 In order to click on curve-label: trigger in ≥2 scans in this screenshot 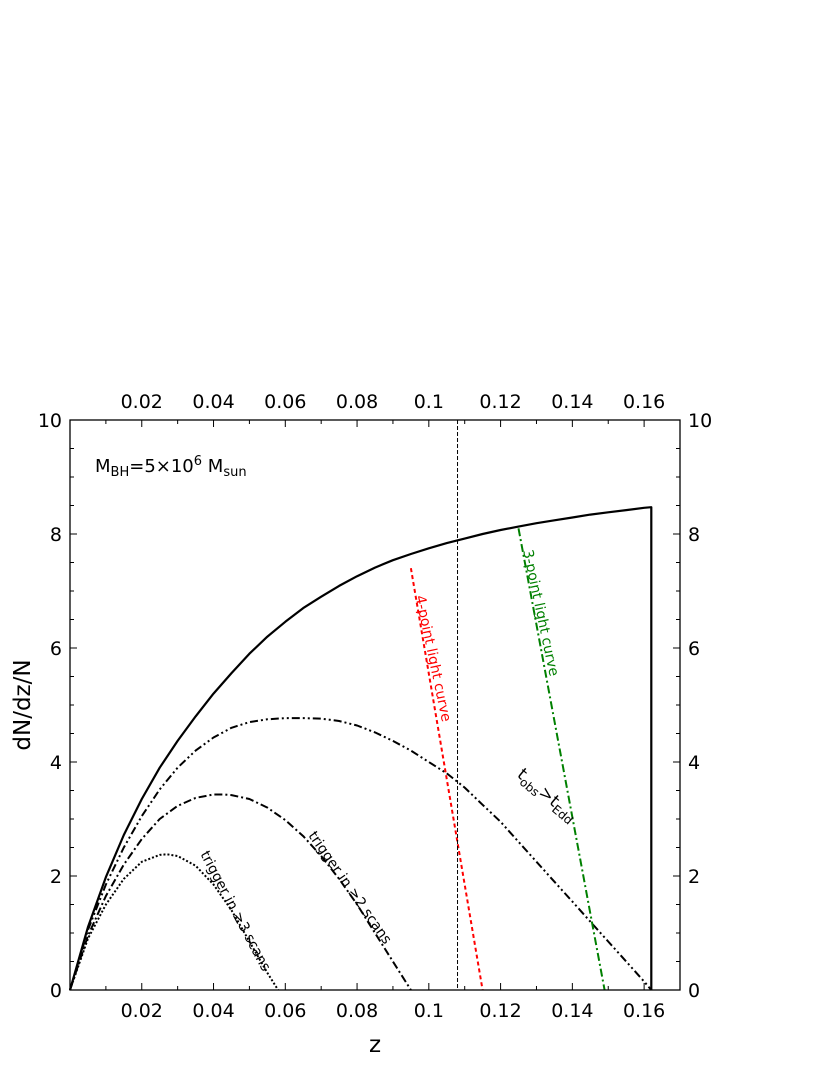, I will do `click(350, 888)`.